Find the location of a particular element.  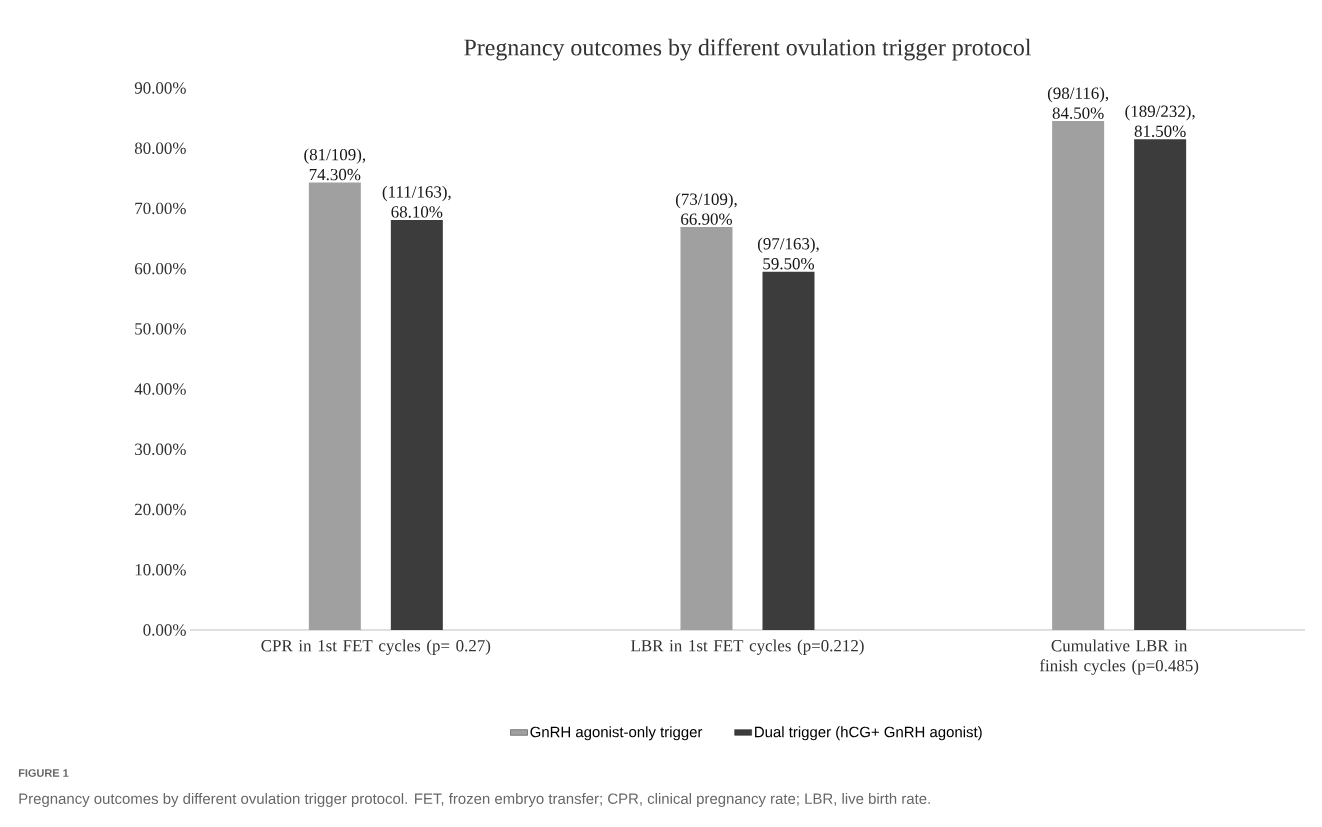

legend-label: Dual trigger (hCG+ GnRH agonist) is located at coordinates (868, 733).